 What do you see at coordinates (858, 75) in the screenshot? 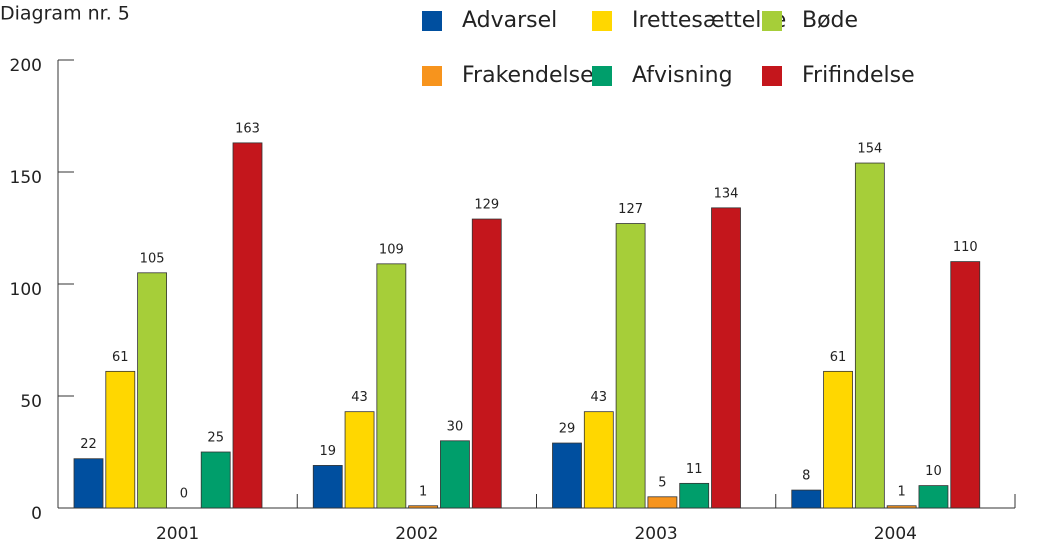
I see `legend-label: Frifindelse` at bounding box center [858, 75].